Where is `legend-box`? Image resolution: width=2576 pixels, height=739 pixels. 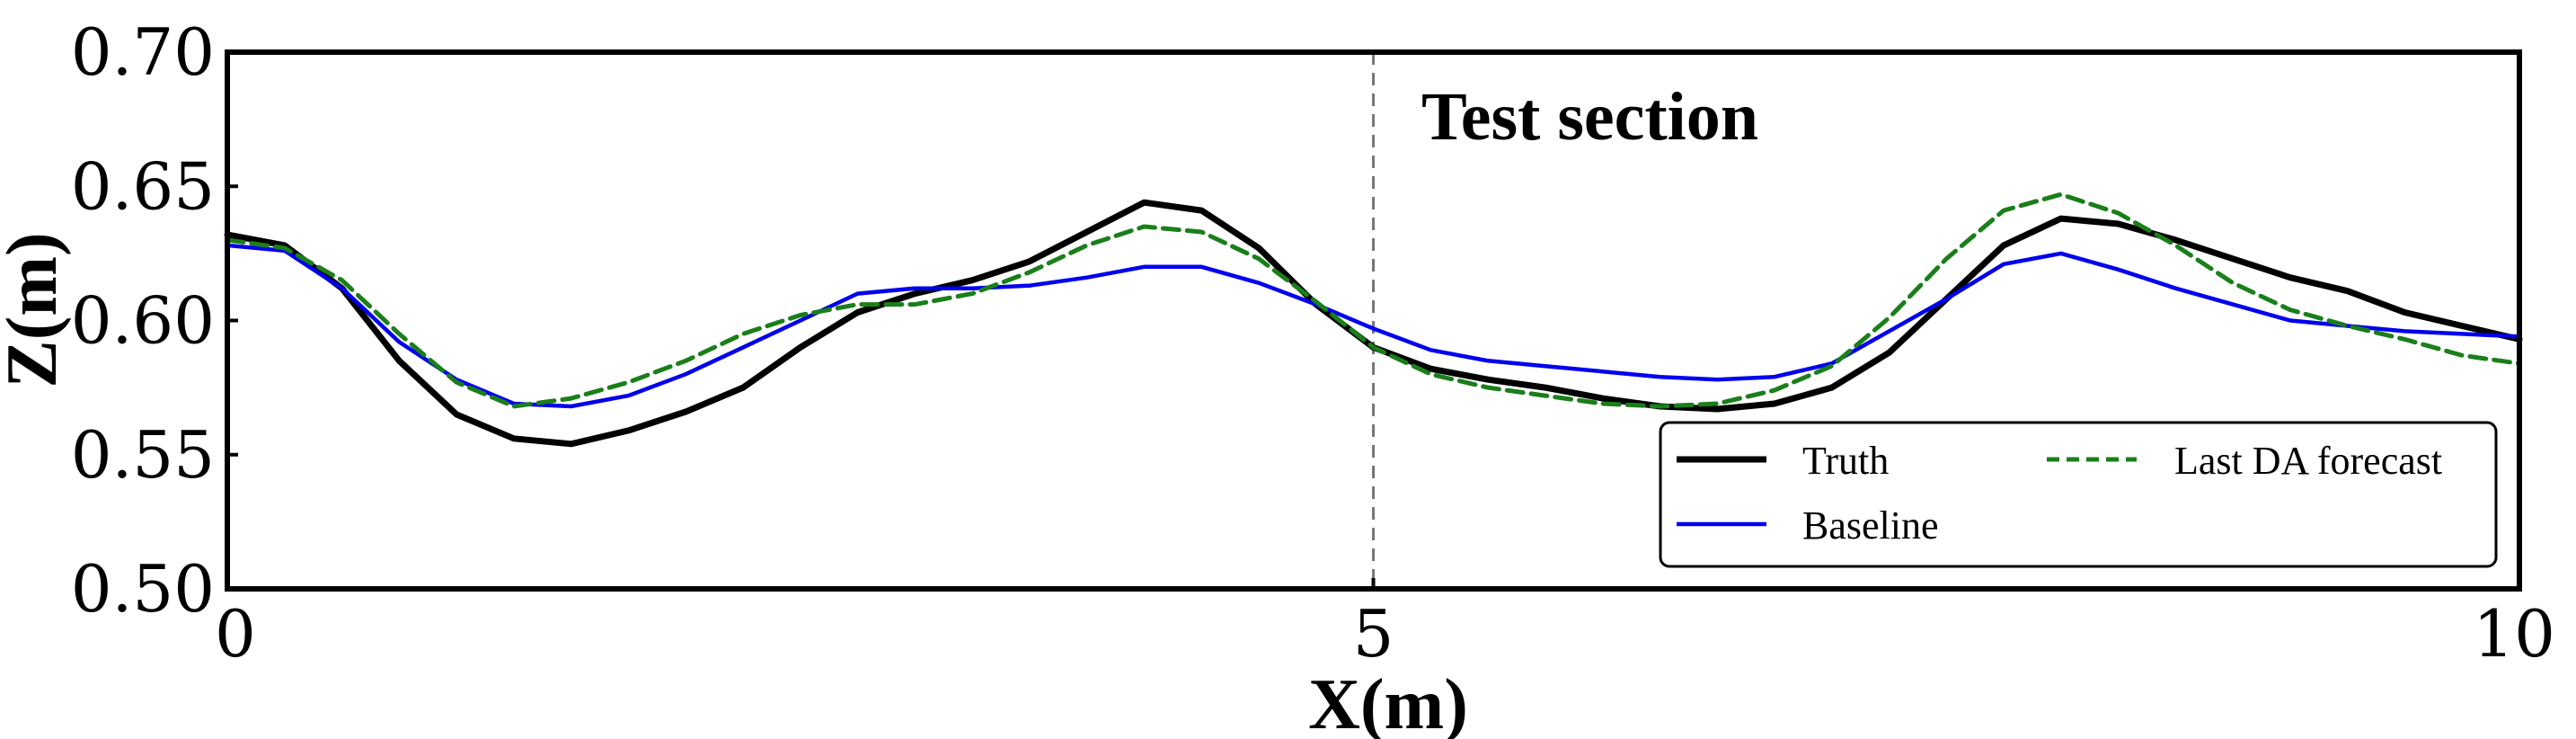
legend-box is located at coordinates (2078, 494).